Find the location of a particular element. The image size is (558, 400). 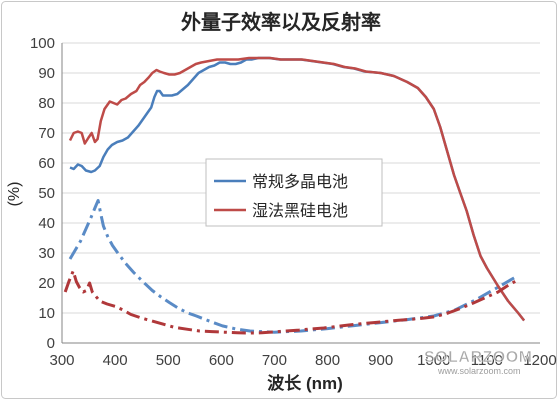

x-tick-labels: 300 400 500 600 700 800 900 1000 1100 1200 is located at coordinates (302, 360).